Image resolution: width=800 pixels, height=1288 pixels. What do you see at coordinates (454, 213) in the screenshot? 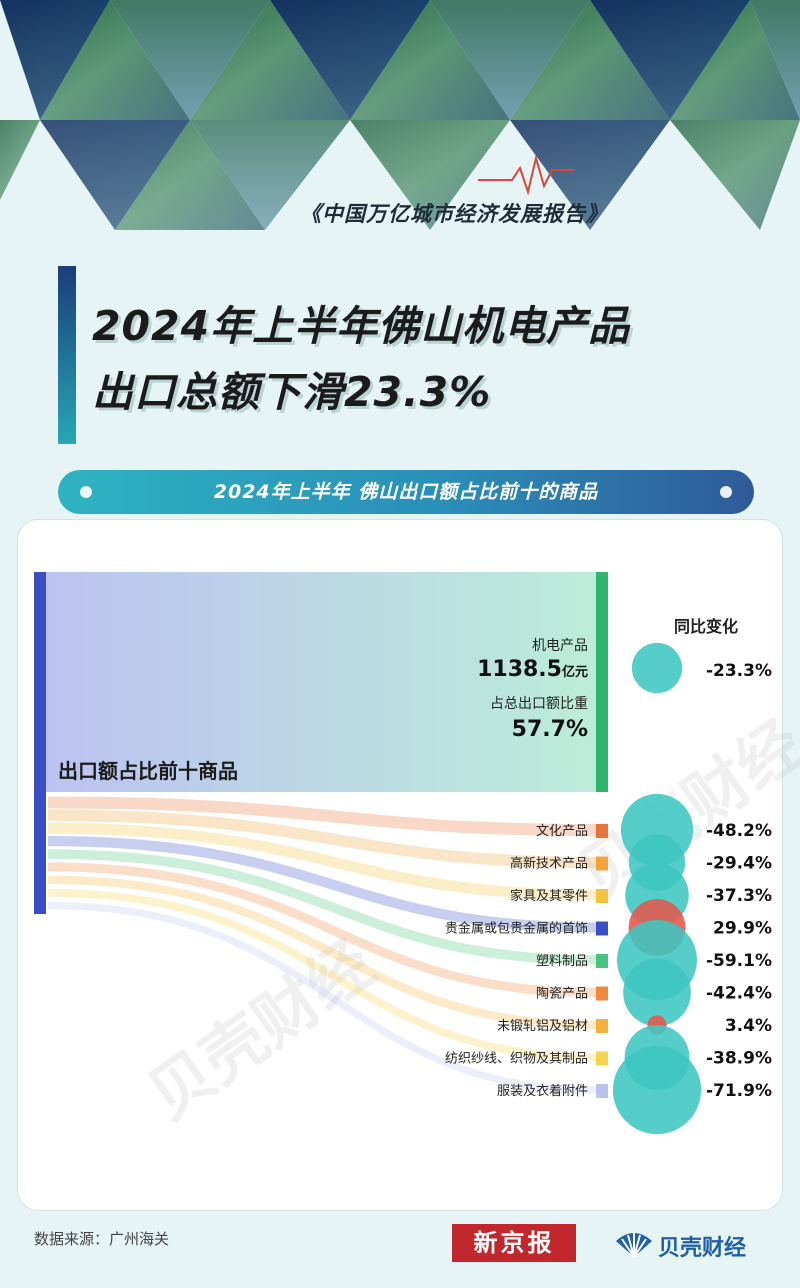
I see `report-name: 《中国万亿城市经济发展报告》` at bounding box center [454, 213].